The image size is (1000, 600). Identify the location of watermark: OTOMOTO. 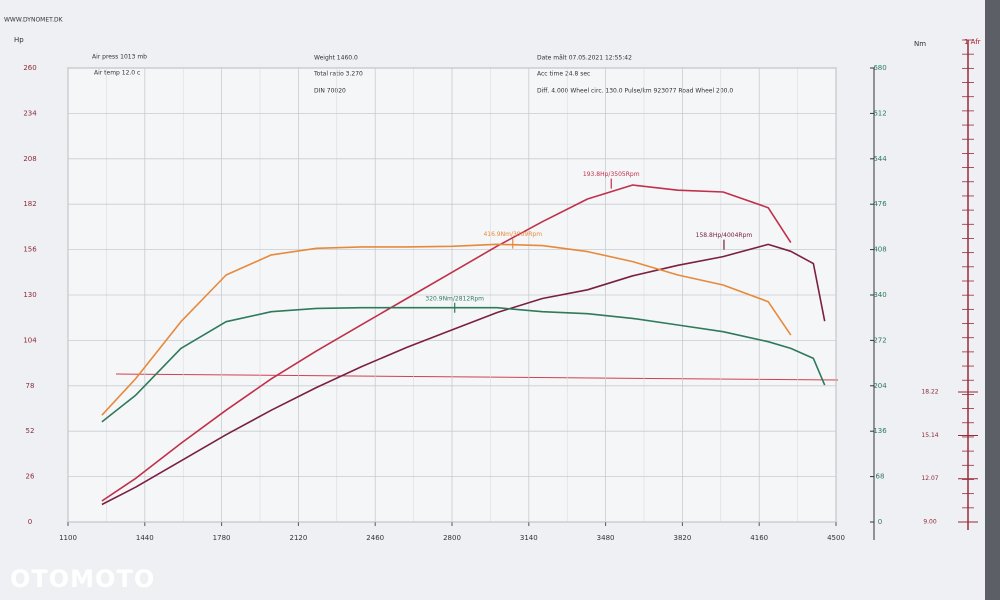
(82, 579).